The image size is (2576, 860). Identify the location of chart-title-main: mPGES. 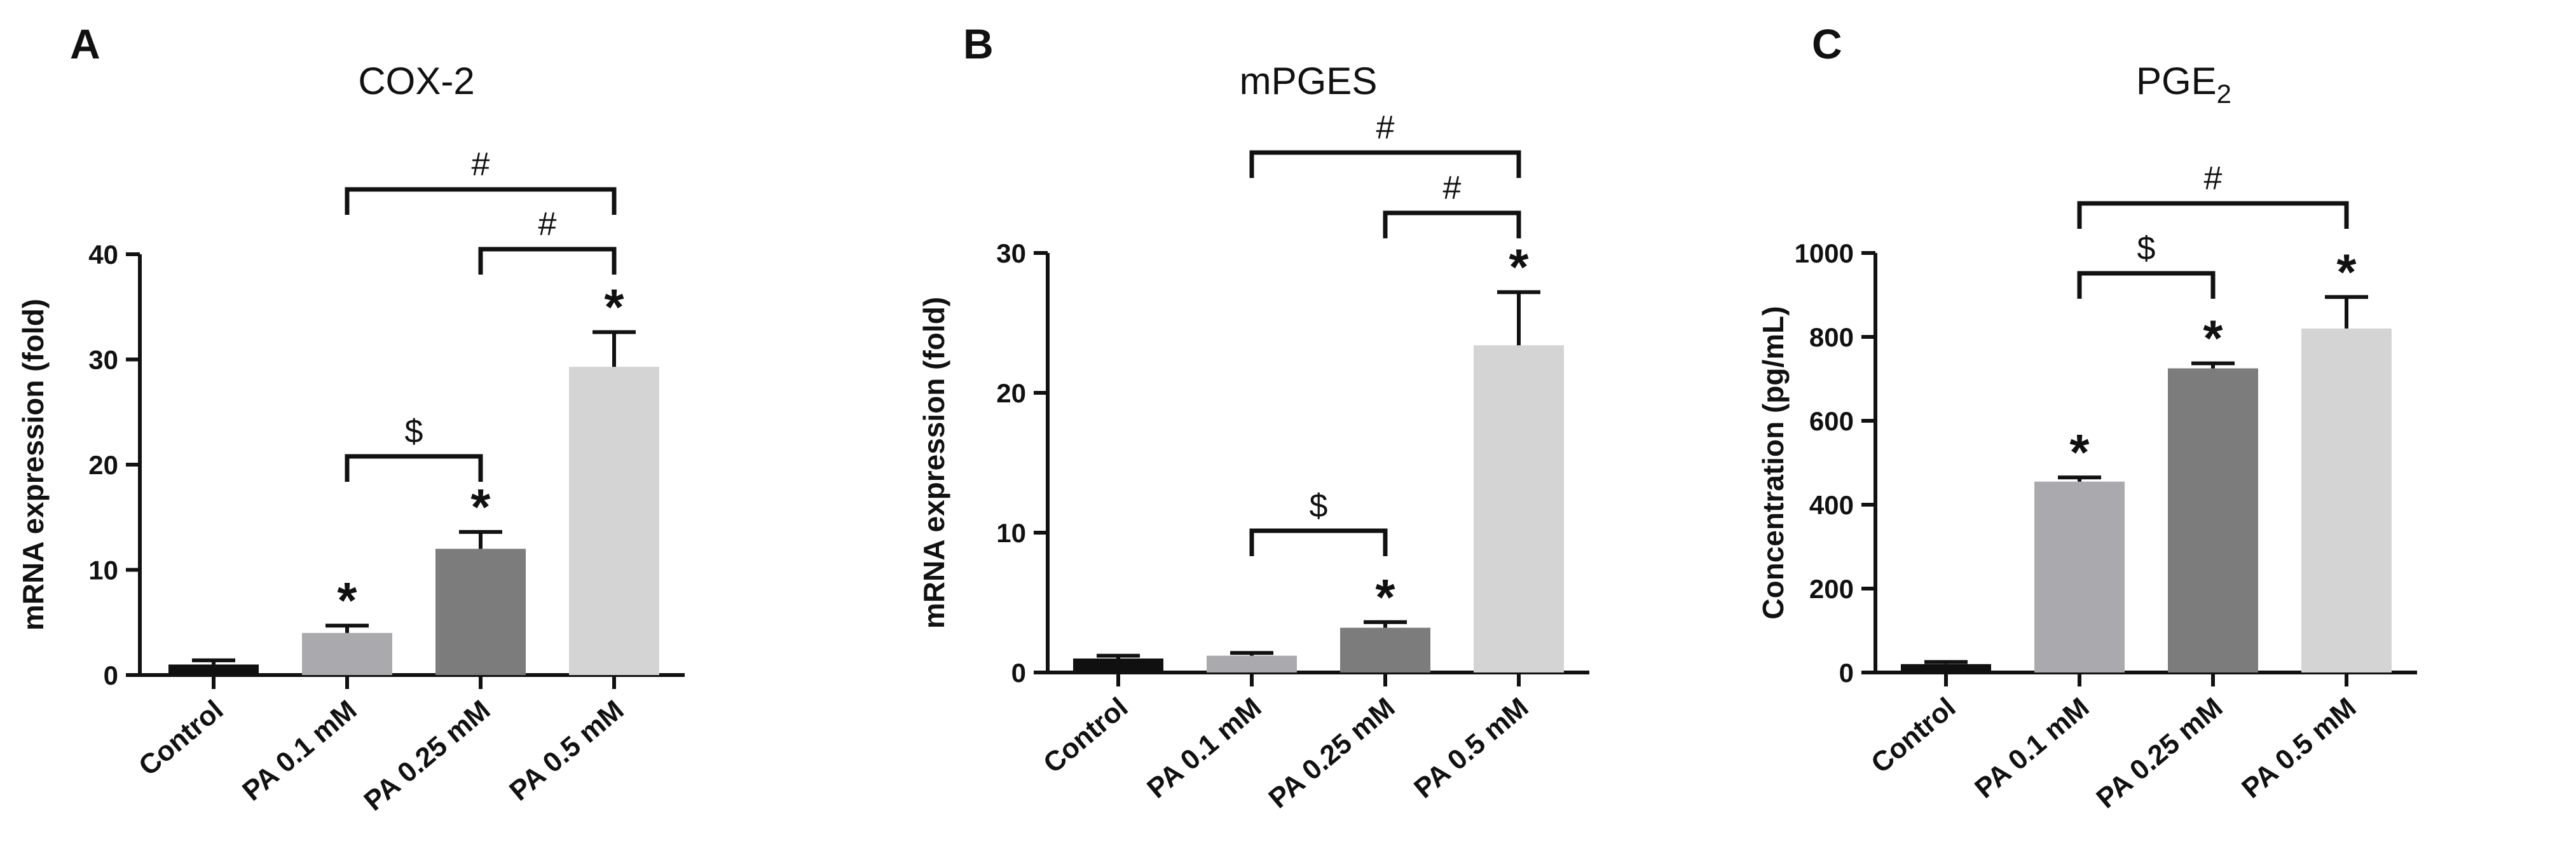
(1309, 81).